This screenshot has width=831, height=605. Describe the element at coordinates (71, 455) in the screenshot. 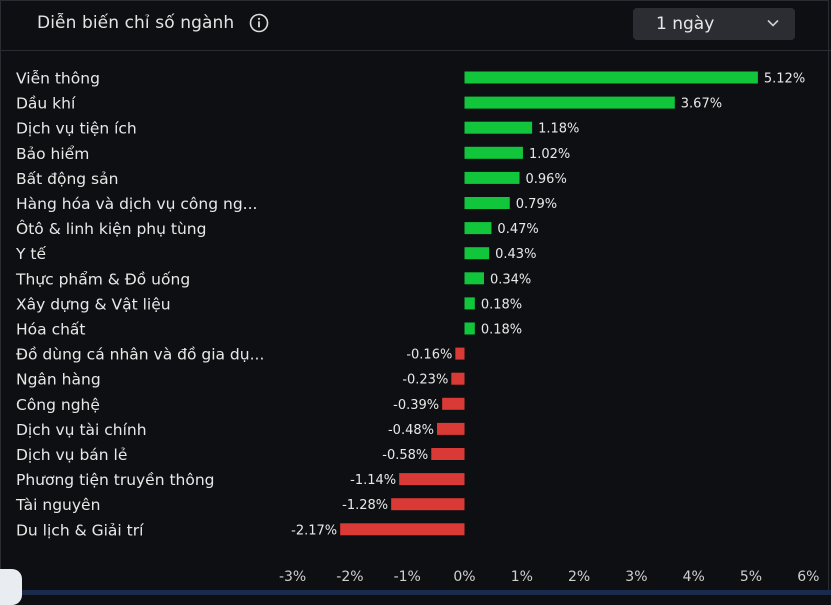

I see `category-label: Dịch vụ bán lẻ` at that location.